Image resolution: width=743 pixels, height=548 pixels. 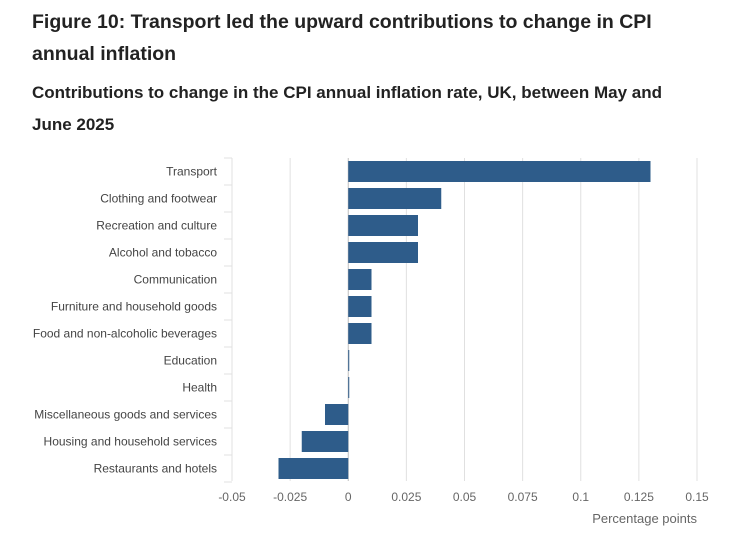 I want to click on x-tick-label: 0.125, so click(x=639, y=497).